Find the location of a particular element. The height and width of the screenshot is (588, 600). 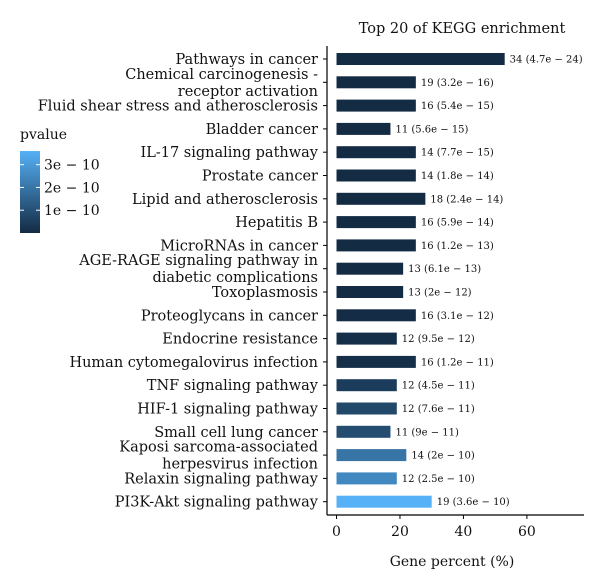

category-label: PI3K-Akt signaling pathway is located at coordinates (217, 503).